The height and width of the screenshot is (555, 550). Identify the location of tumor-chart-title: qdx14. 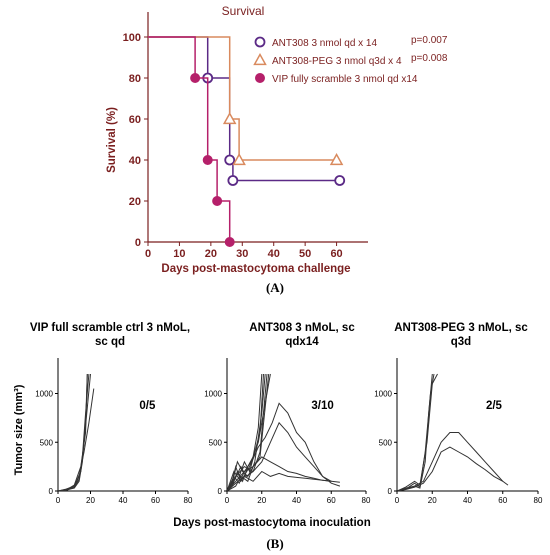
(302, 342).